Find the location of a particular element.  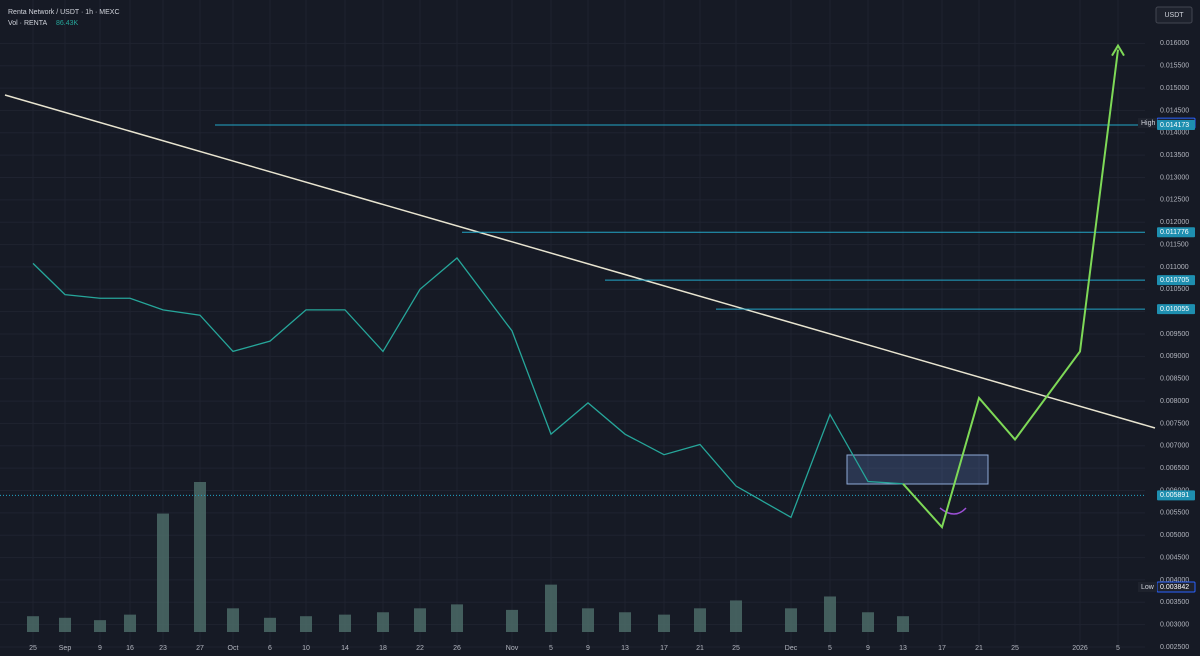

y-tick-label: 0.015000 is located at coordinates (1174, 88).